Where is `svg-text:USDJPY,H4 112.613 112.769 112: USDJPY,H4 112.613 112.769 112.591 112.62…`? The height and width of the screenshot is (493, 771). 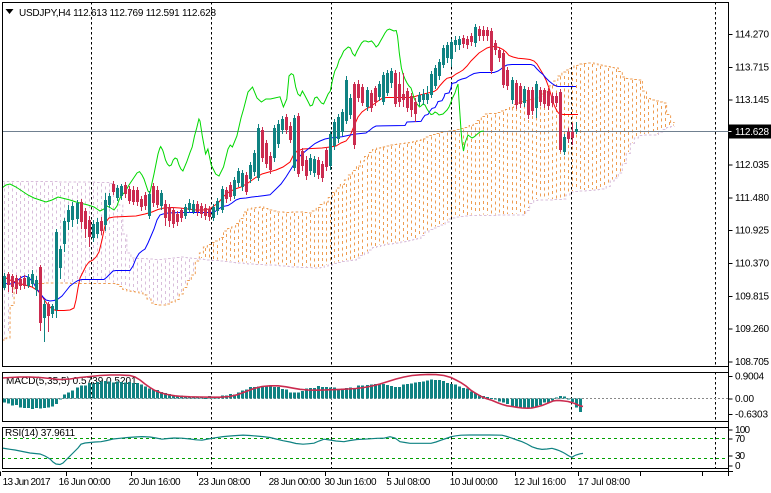
svg-text:USDJPY,H4 112.613 112.769 112: USDJPY,H4 112.613 112.769 112.591 112.62… is located at coordinates (117, 13).